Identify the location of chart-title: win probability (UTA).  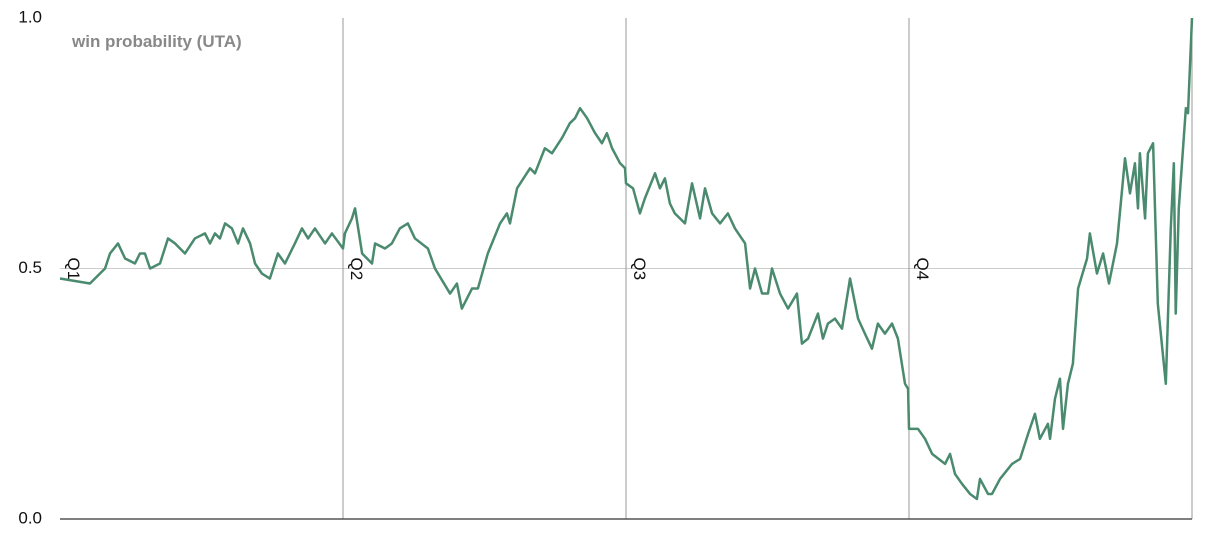
(156, 41).